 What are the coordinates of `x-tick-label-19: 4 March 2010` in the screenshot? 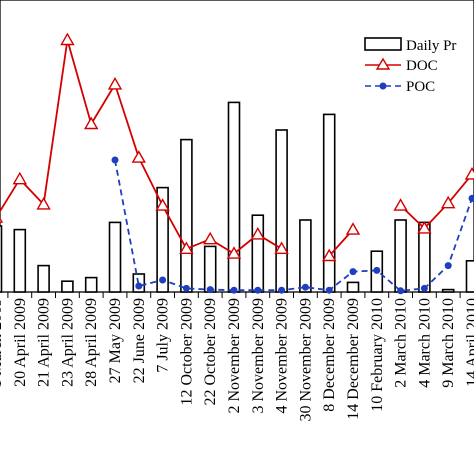 It's located at (424, 343).